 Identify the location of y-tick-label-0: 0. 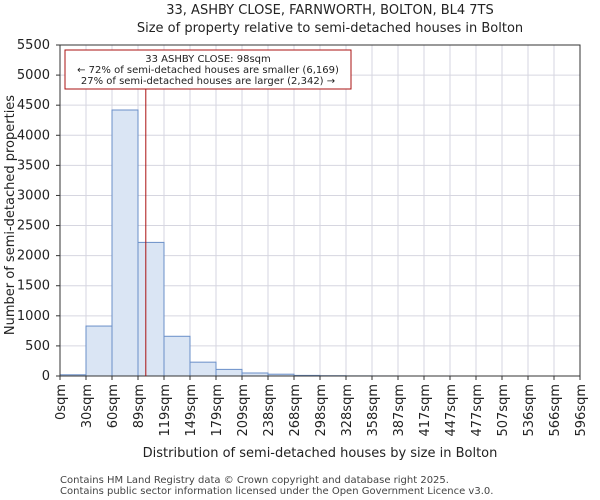
(46, 376).